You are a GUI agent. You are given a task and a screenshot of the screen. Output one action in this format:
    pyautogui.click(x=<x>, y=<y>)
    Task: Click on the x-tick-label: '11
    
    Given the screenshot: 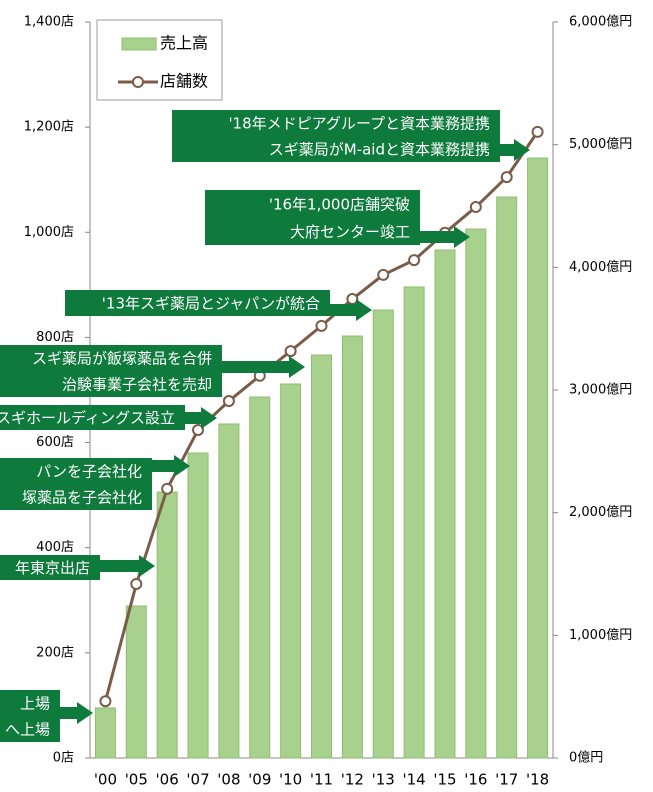 What is the action you would take?
    pyautogui.click(x=321, y=780)
    